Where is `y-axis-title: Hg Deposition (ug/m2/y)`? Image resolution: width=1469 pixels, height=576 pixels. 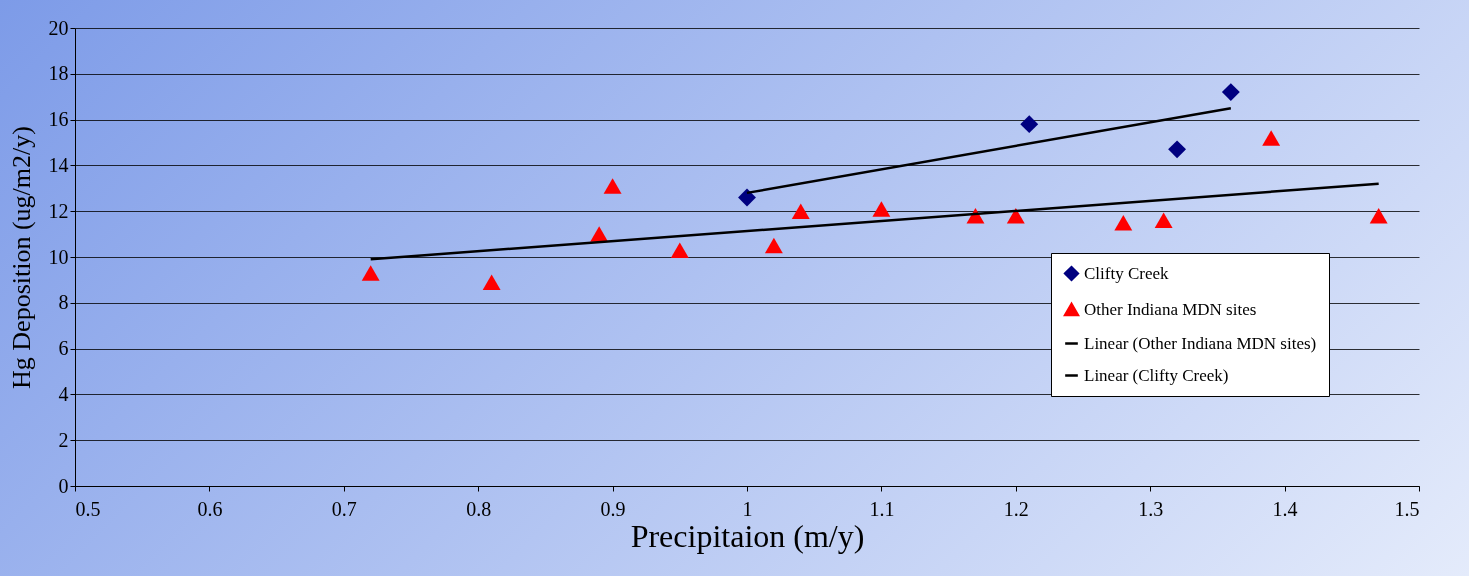 y-axis-title: Hg Deposition (ug/m2/y) is located at coordinates (21, 257).